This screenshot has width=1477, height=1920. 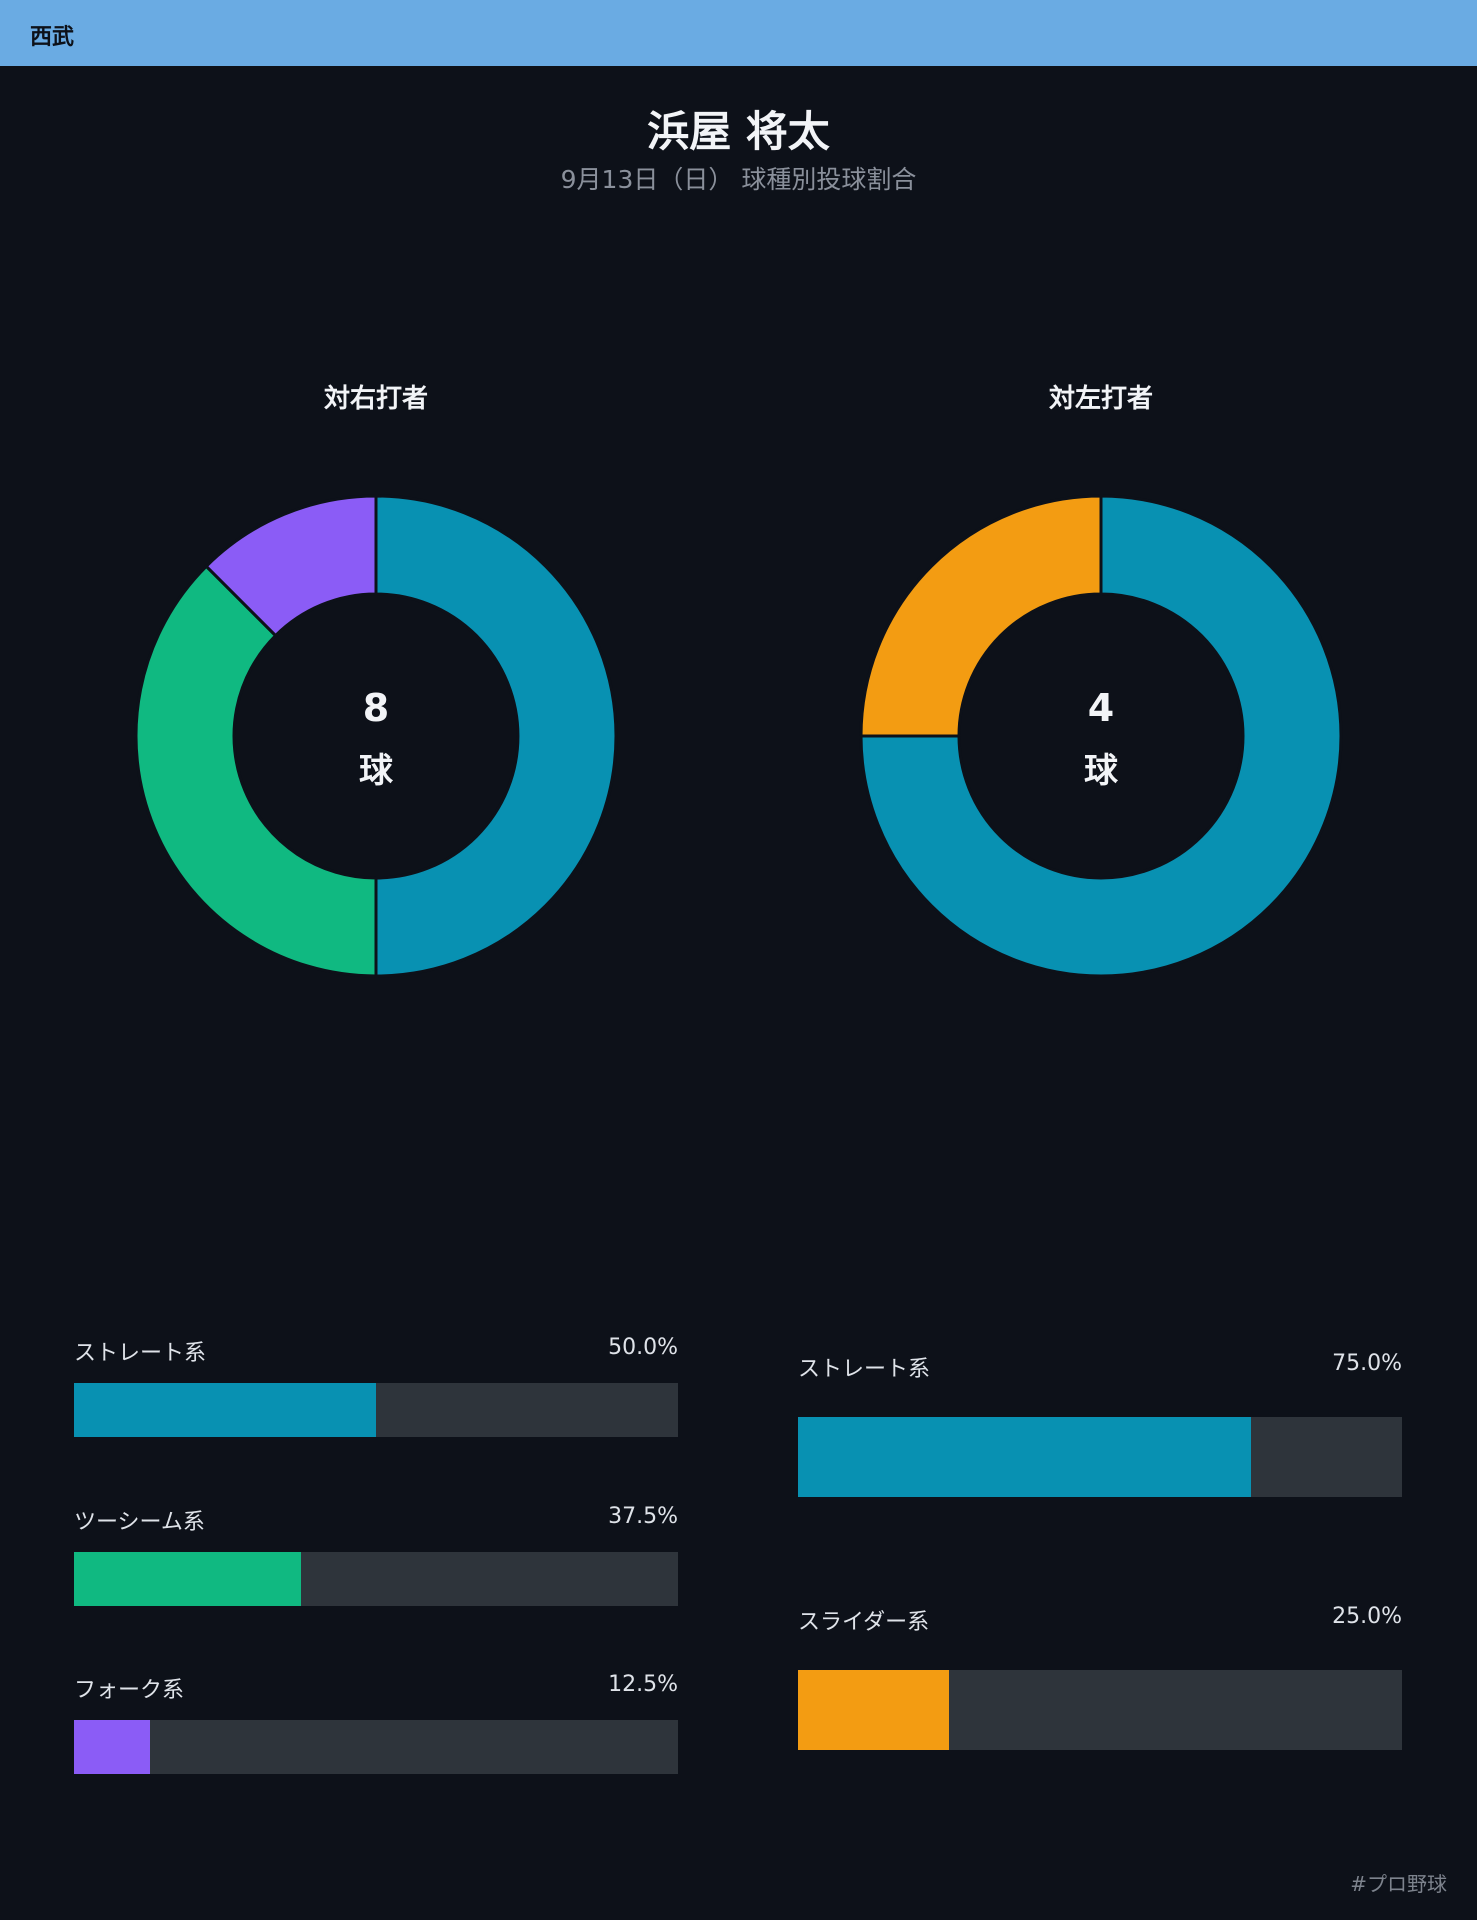 I want to click on bar-label: ツーシーム系, so click(x=139, y=1522).